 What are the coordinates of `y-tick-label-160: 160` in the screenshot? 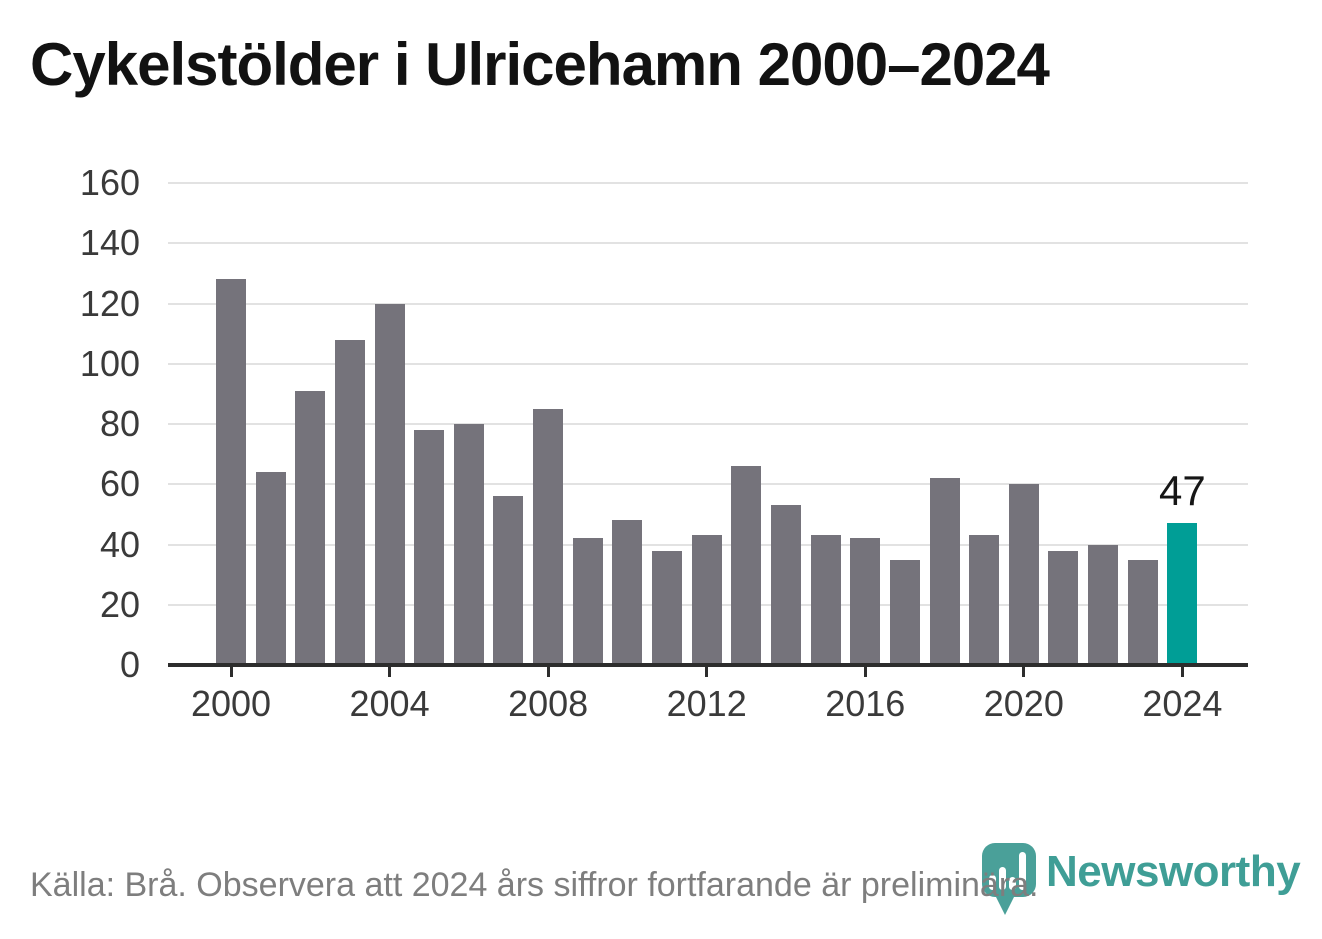 It's located at (109, 182).